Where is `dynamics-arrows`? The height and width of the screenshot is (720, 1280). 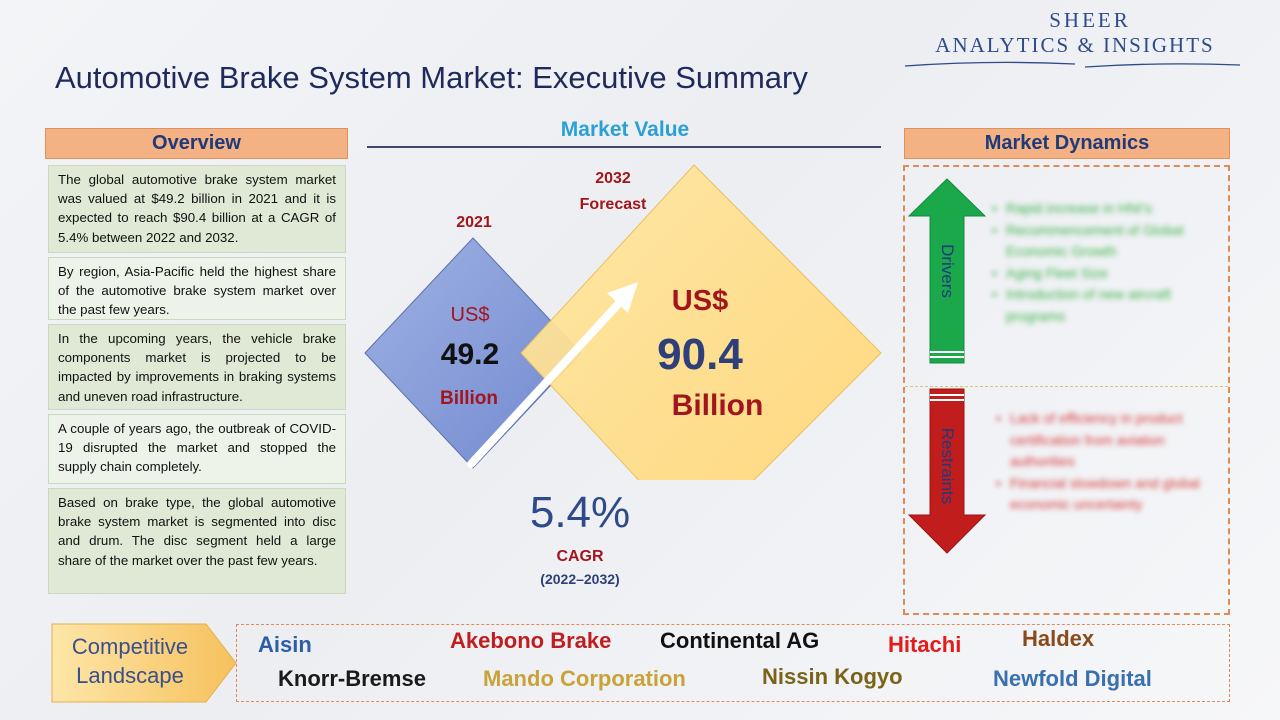 dynamics-arrows is located at coordinates (947, 366).